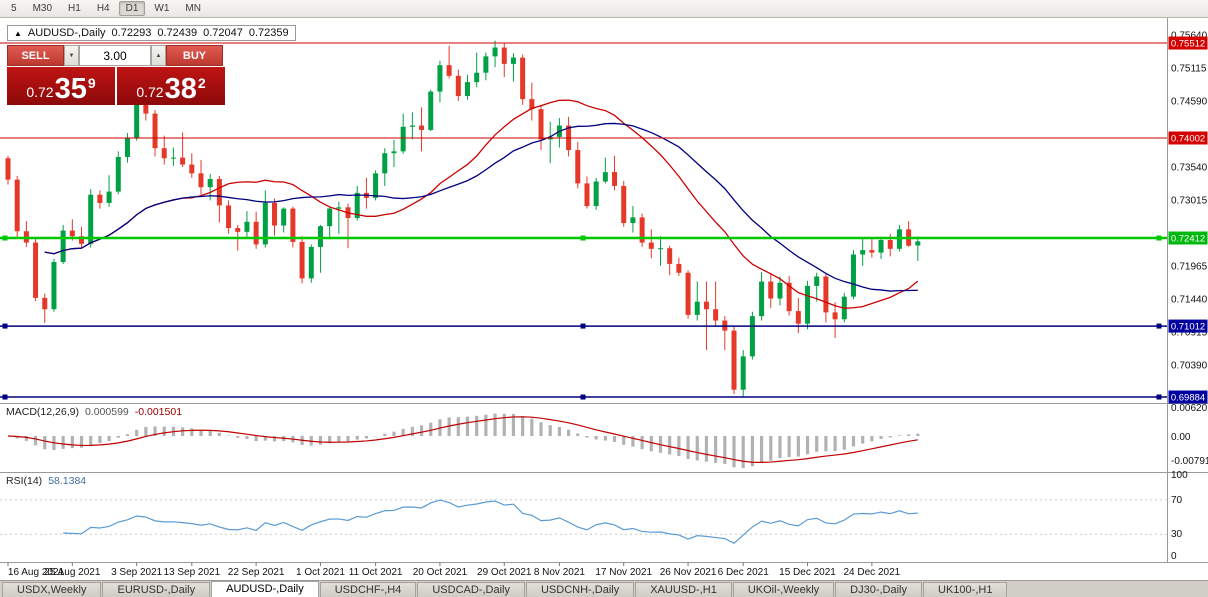  What do you see at coordinates (194, 55) in the screenshot?
I see `buy-button: BUY` at bounding box center [194, 55].